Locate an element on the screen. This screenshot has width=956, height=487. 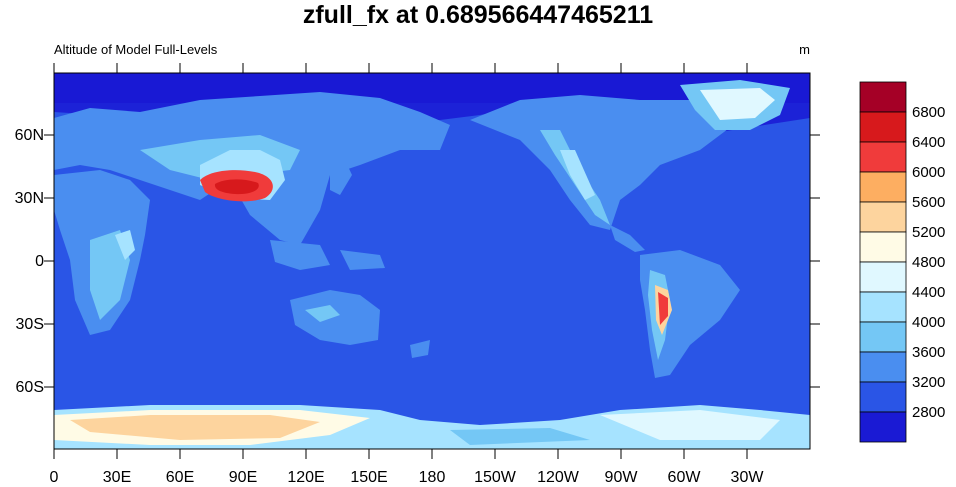
lon-label: 30W is located at coordinates (747, 477).